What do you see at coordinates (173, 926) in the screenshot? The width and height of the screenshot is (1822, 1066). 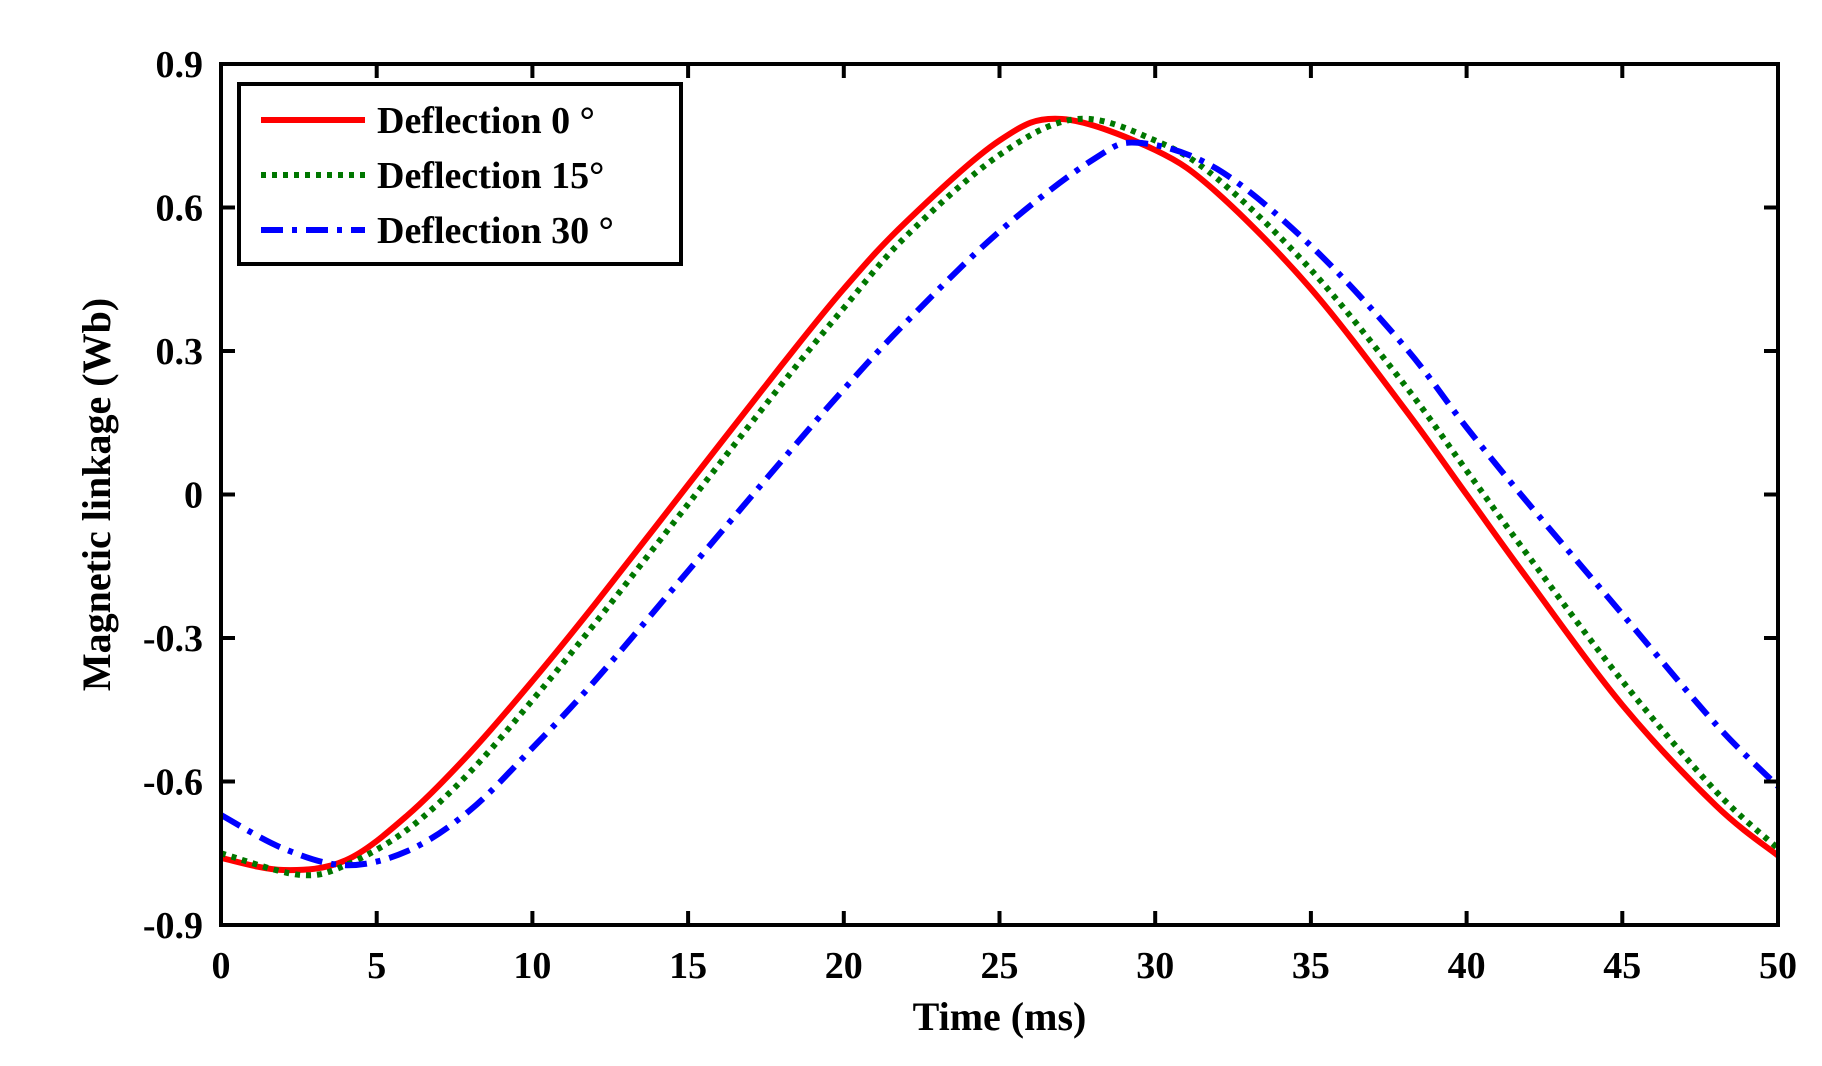 I see `y-tick-label: -0.9` at bounding box center [173, 926].